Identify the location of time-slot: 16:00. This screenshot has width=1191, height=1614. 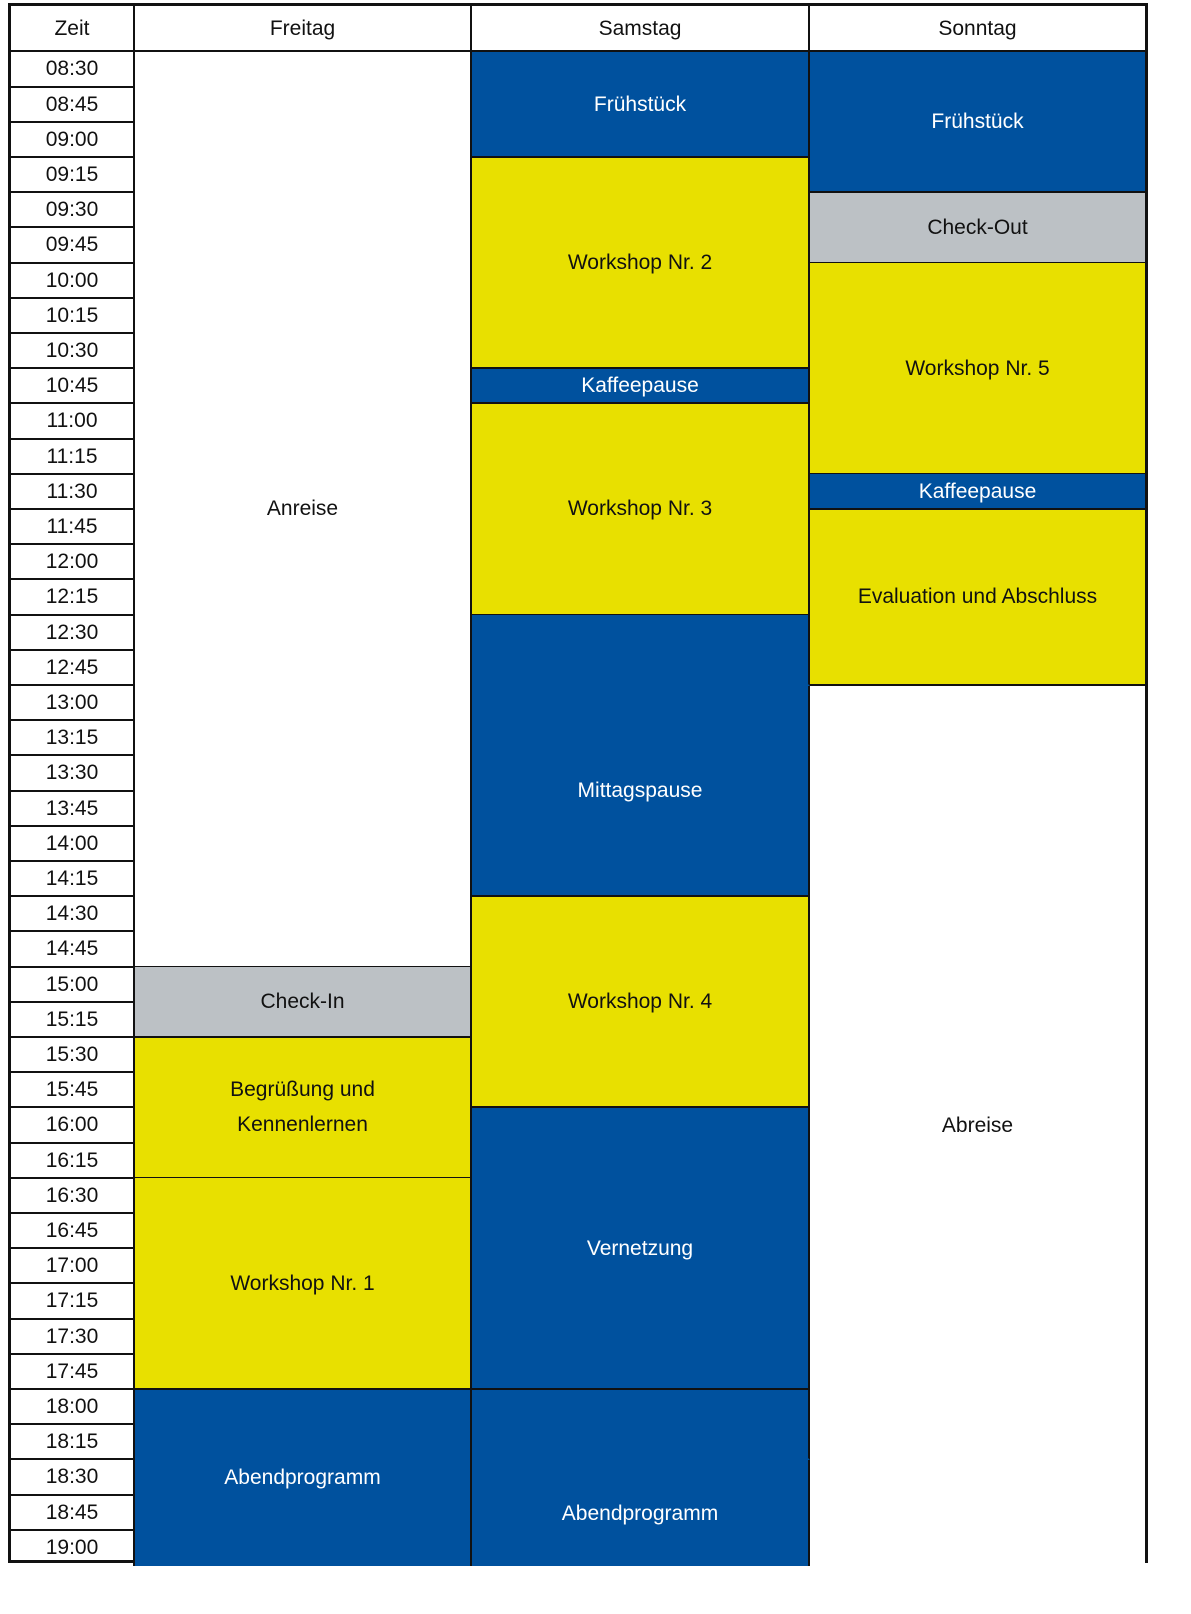
(73, 1126).